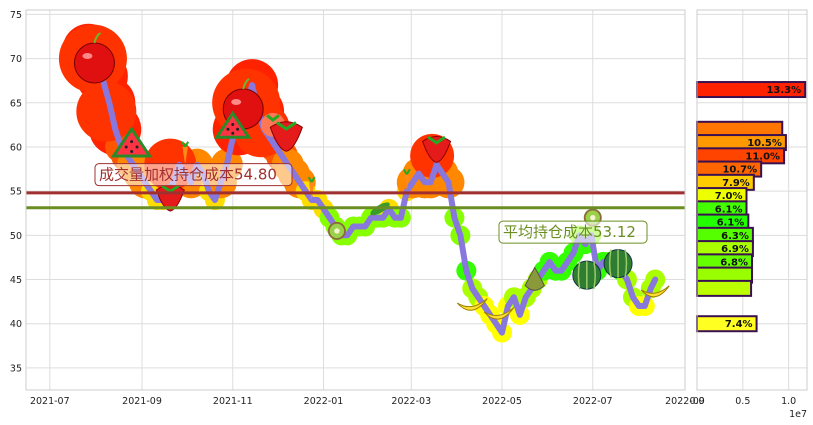 The image size is (813, 425). I want to click on y-tick-label: 60, so click(16, 147).